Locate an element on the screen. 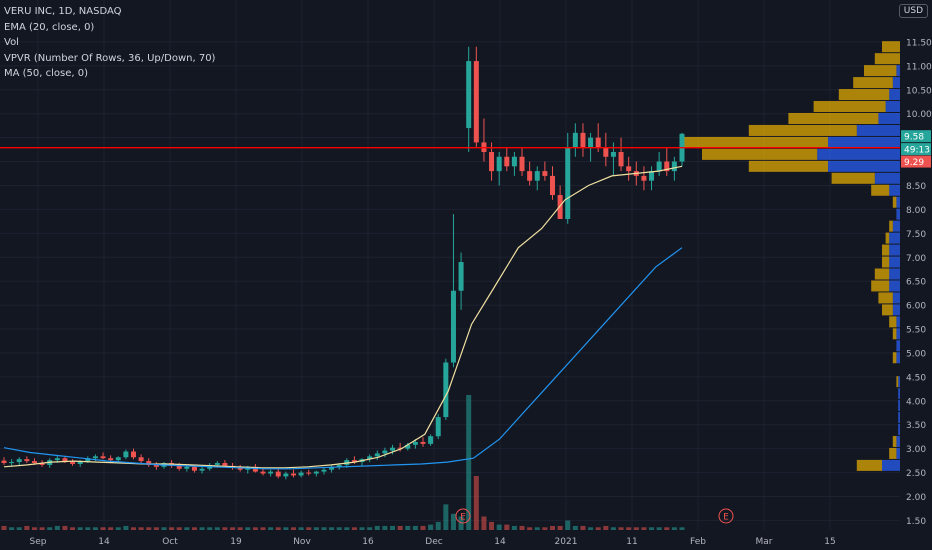 This screenshot has height=550, width=932. last-price-label-background is located at coordinates (916, 136).